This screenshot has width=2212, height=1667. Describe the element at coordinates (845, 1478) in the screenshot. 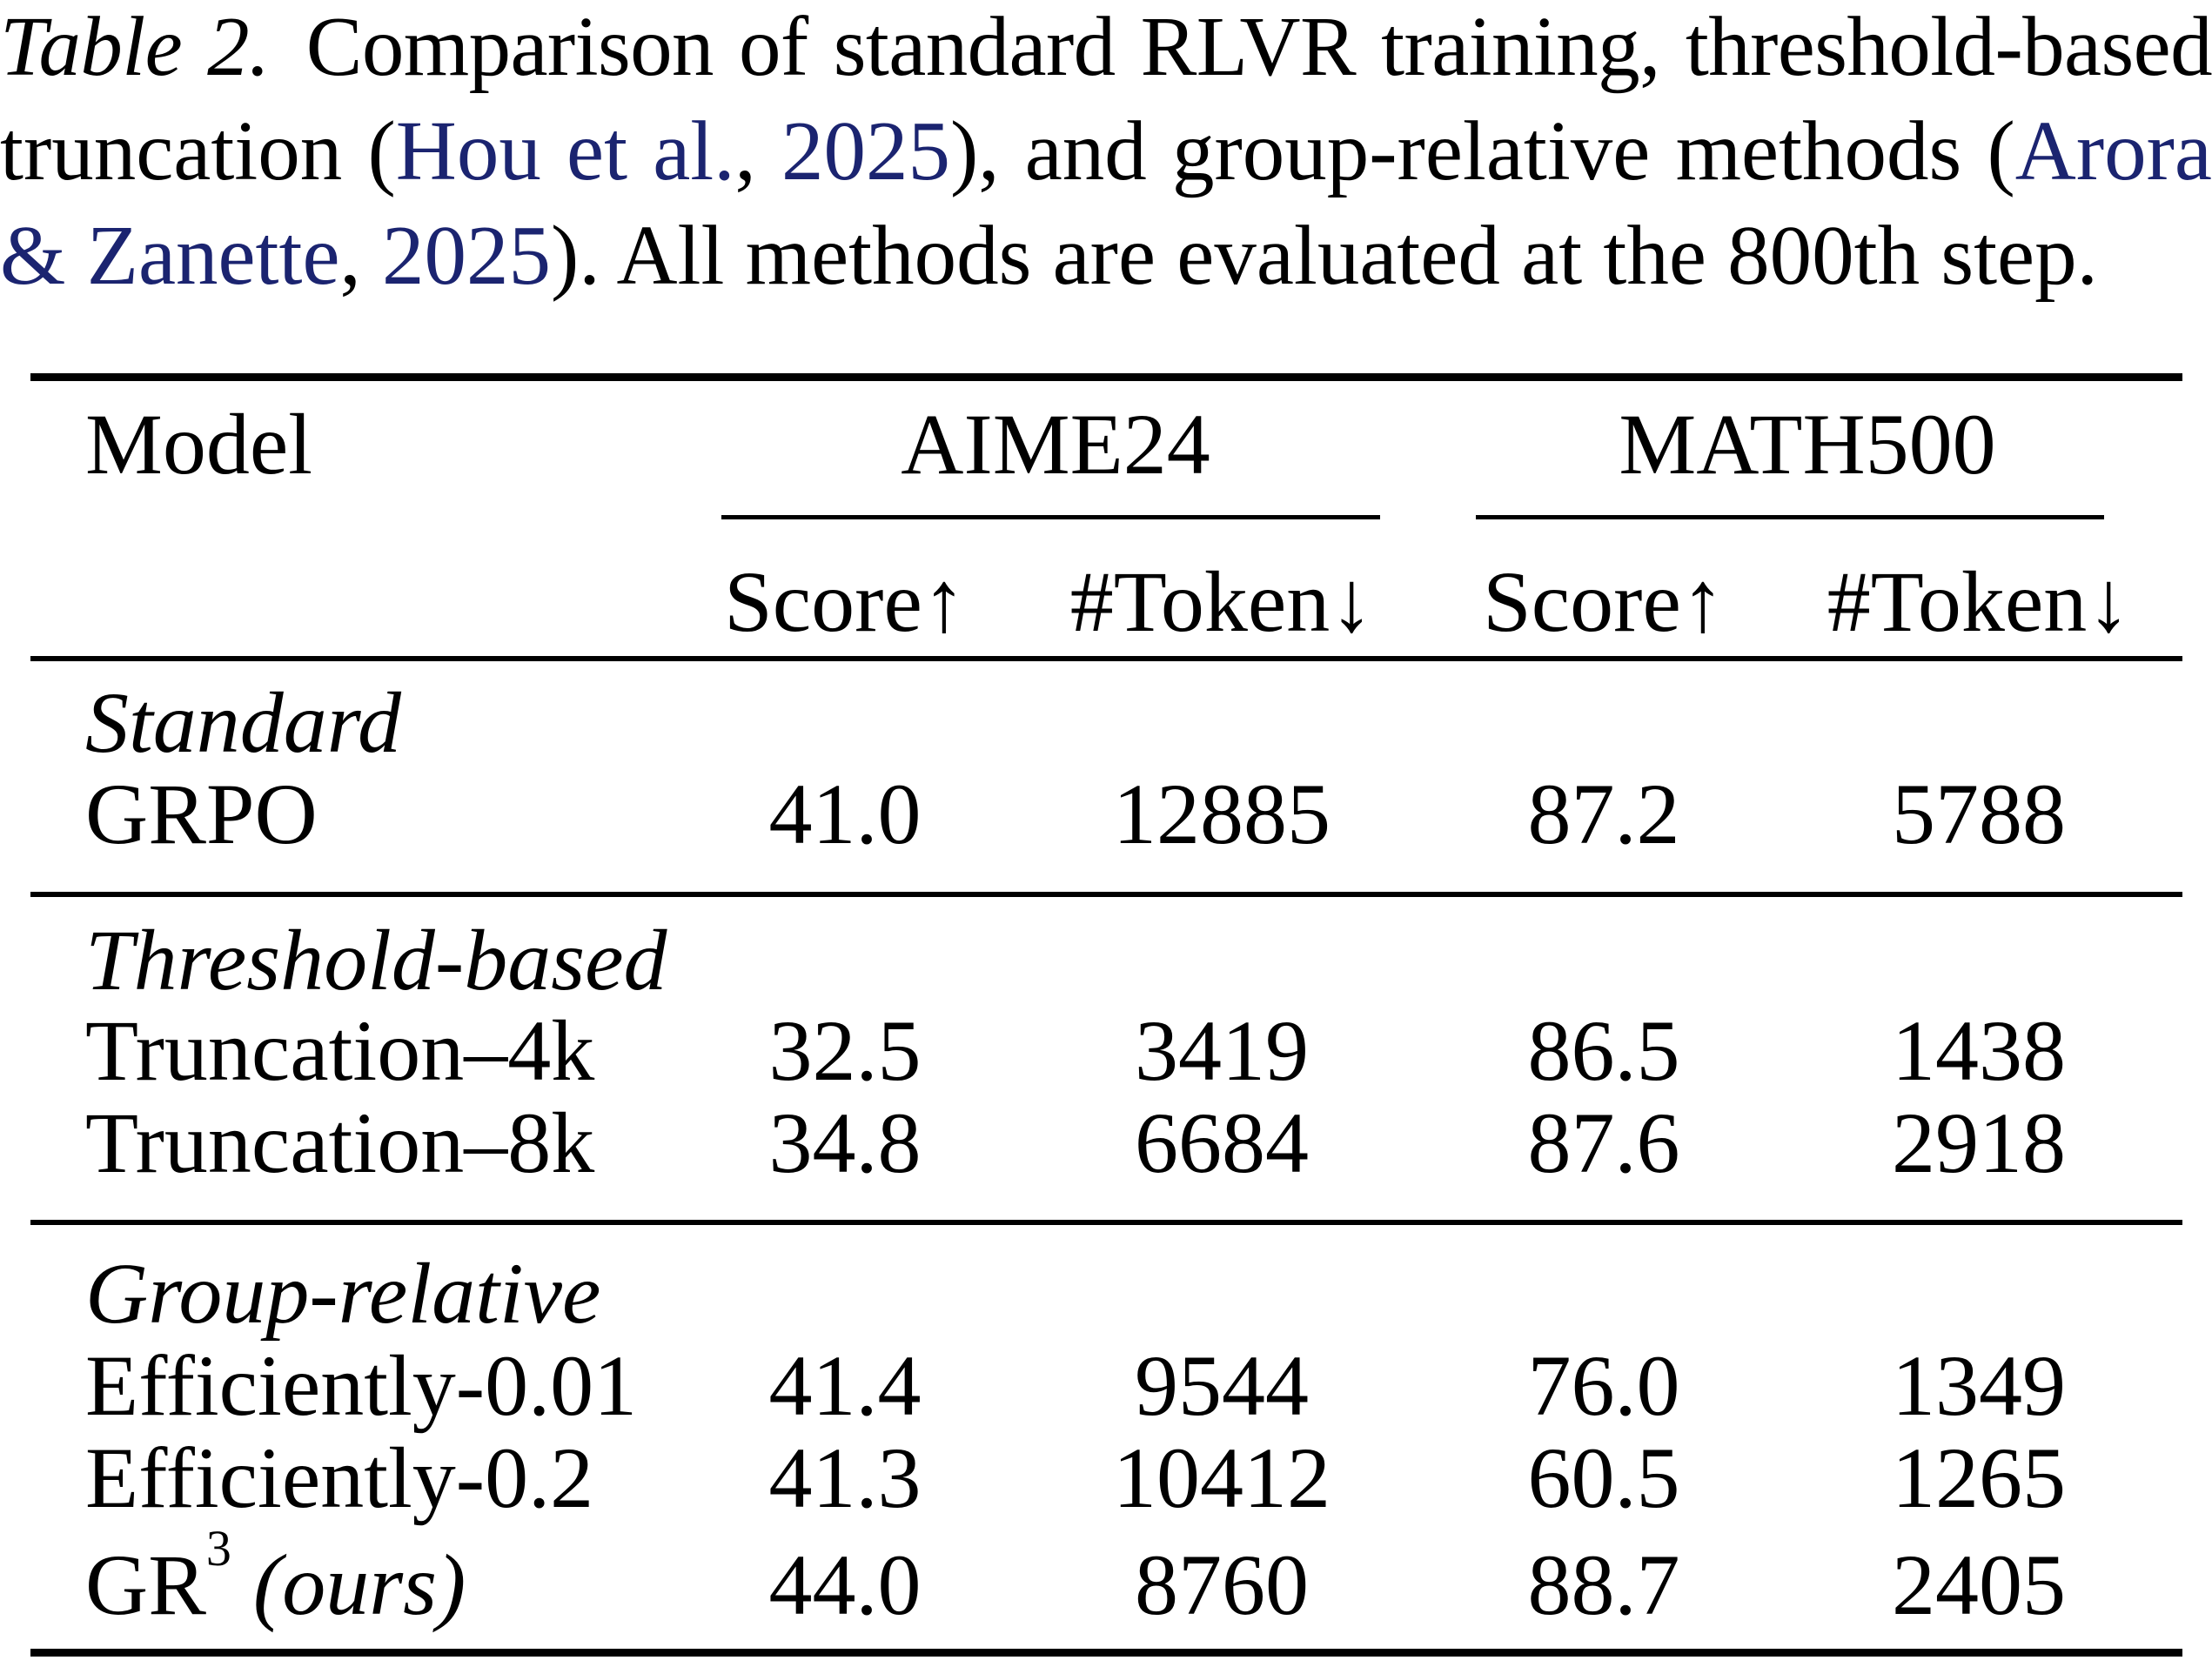

I see `cell-efficiently-0.2-aime24-score: 41.3` at that location.